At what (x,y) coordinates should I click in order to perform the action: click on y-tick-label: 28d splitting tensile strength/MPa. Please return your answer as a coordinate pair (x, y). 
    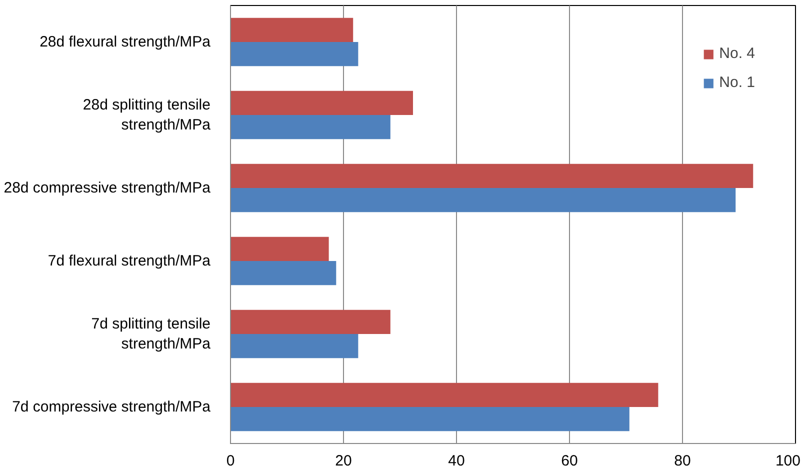
    Looking at the image, I should click on (147, 115).